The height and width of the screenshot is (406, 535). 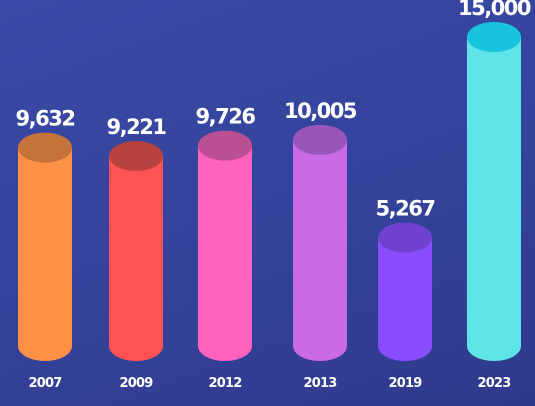 What do you see at coordinates (137, 127) in the screenshot?
I see `value-label: 9,221` at bounding box center [137, 127].